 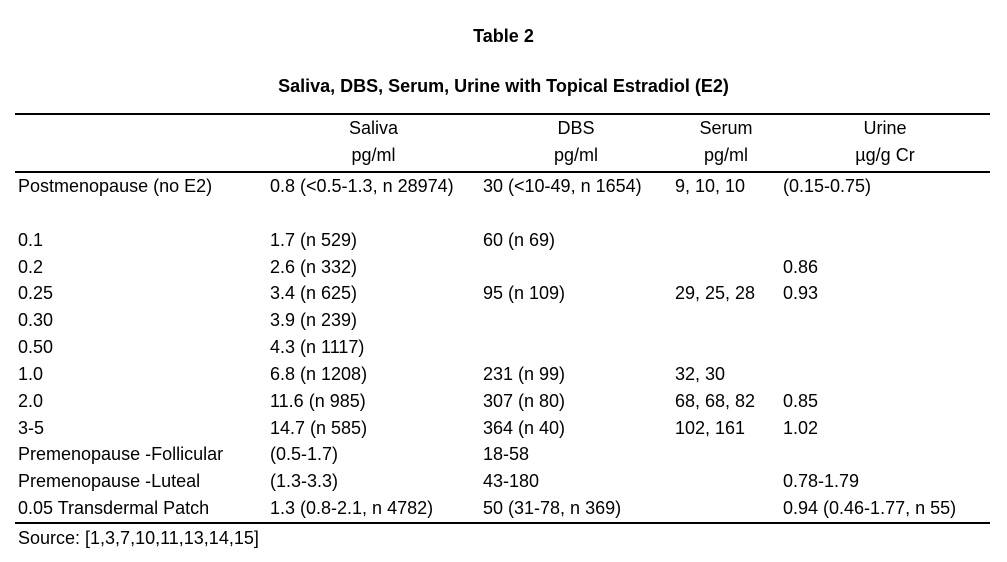 What do you see at coordinates (821, 481) in the screenshot?
I see `cell-urine: 0.78-1.79` at bounding box center [821, 481].